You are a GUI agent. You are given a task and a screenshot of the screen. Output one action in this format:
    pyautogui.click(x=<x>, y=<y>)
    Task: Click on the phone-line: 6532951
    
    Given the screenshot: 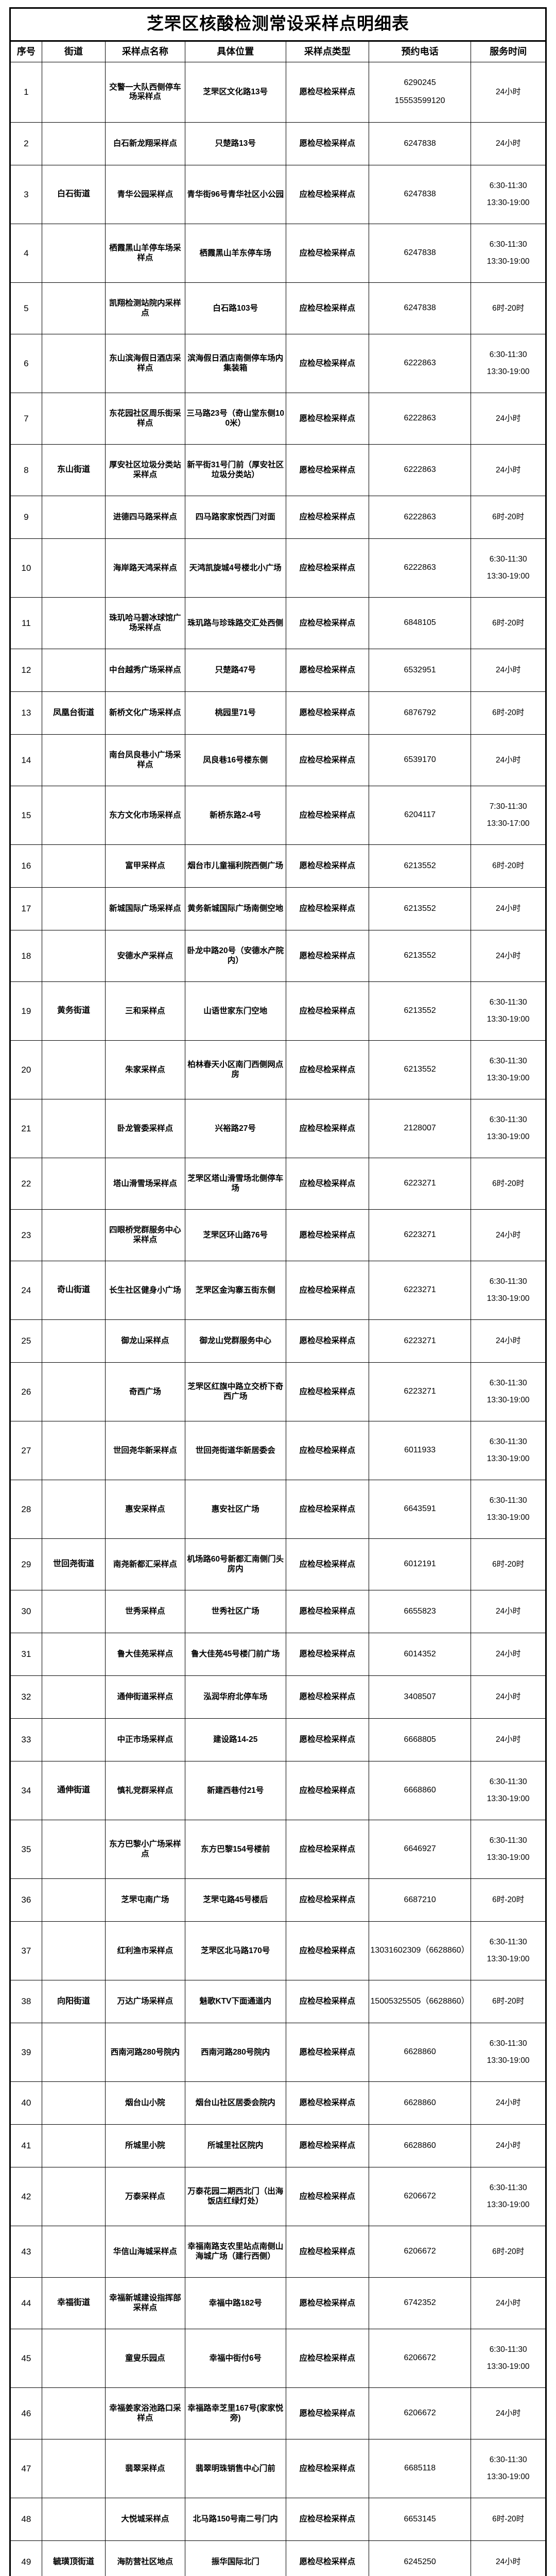 What is the action you would take?
    pyautogui.click(x=420, y=669)
    